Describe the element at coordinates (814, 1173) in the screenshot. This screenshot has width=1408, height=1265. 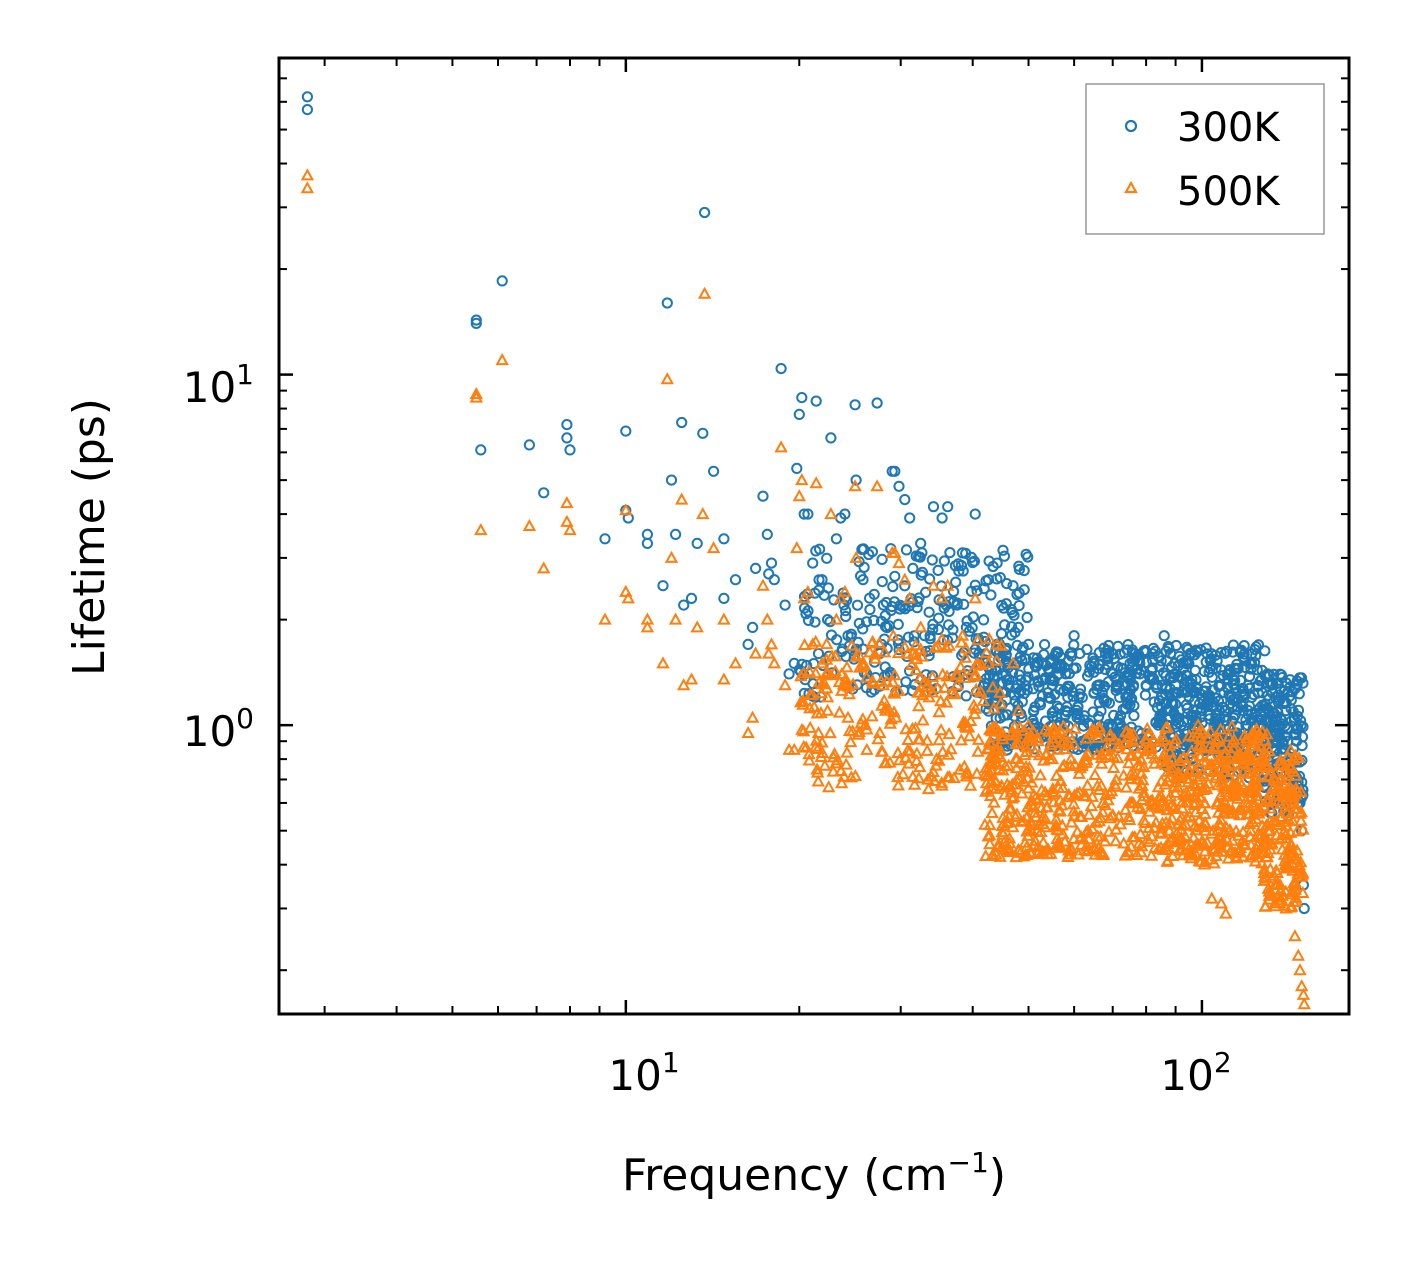
I see `x-axis-label: Frequency (cm−1)` at that location.